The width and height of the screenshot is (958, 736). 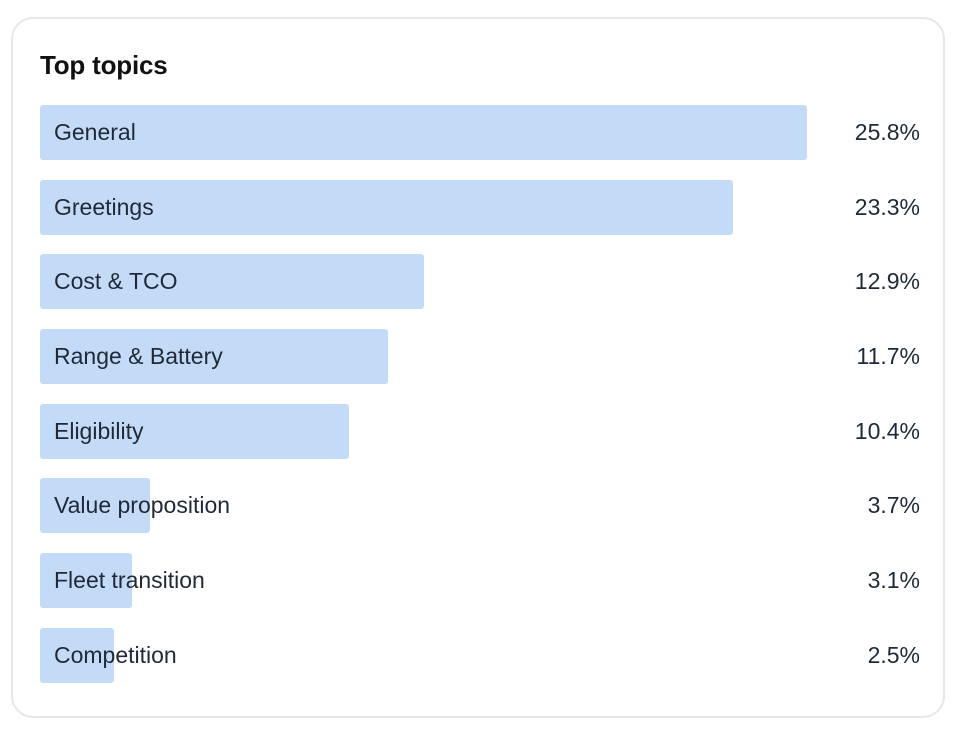 What do you see at coordinates (893, 580) in the screenshot?
I see `topic-value: 3.1%` at bounding box center [893, 580].